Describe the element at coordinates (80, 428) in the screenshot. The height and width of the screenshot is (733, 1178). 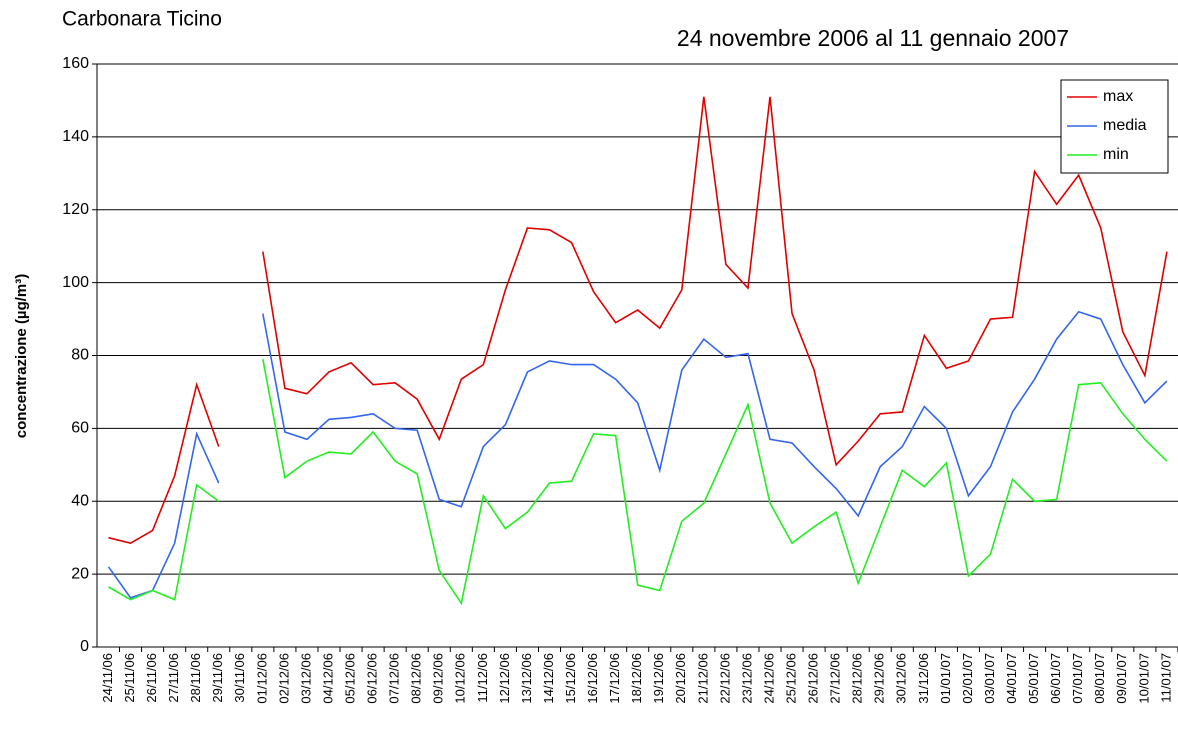
I see `y-tick-label: 60` at that location.